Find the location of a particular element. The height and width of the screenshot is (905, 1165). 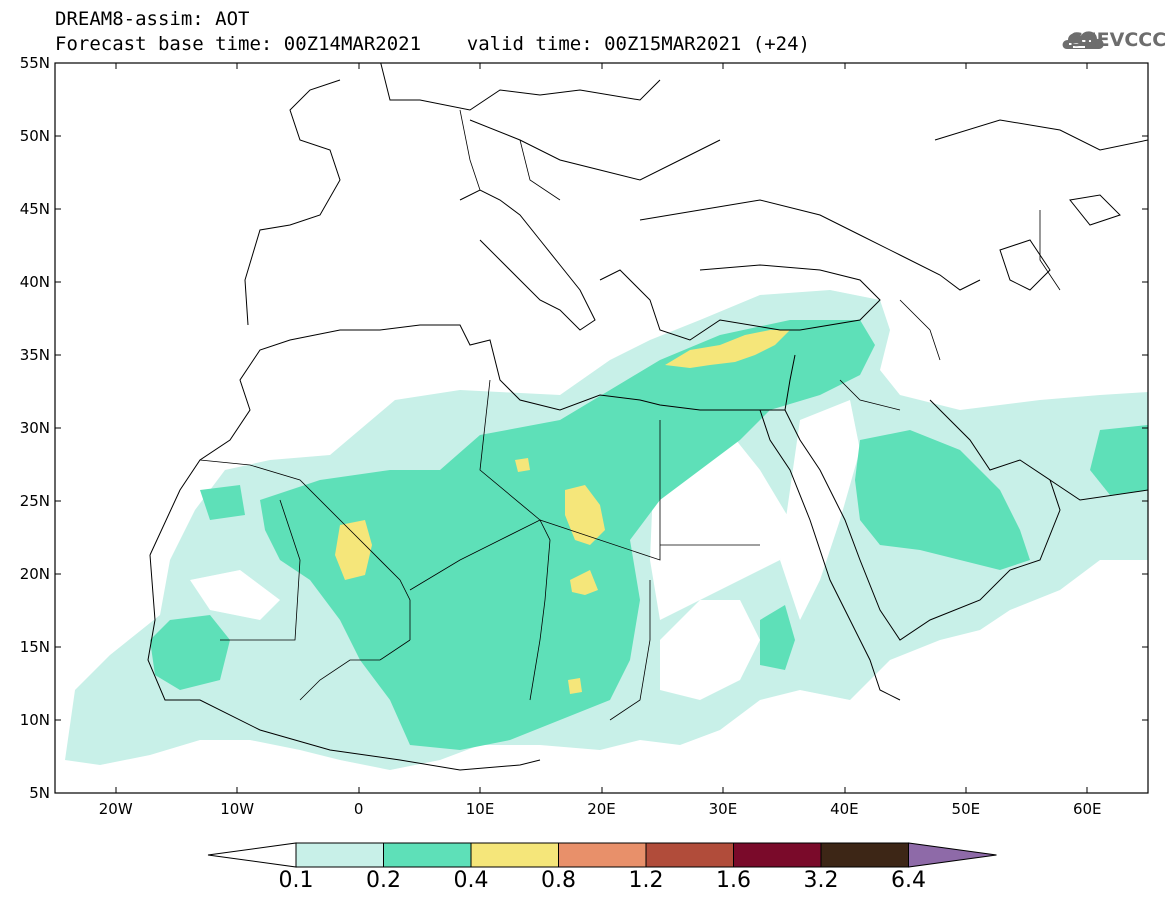

longitude-label: 60E is located at coordinates (1087, 809).